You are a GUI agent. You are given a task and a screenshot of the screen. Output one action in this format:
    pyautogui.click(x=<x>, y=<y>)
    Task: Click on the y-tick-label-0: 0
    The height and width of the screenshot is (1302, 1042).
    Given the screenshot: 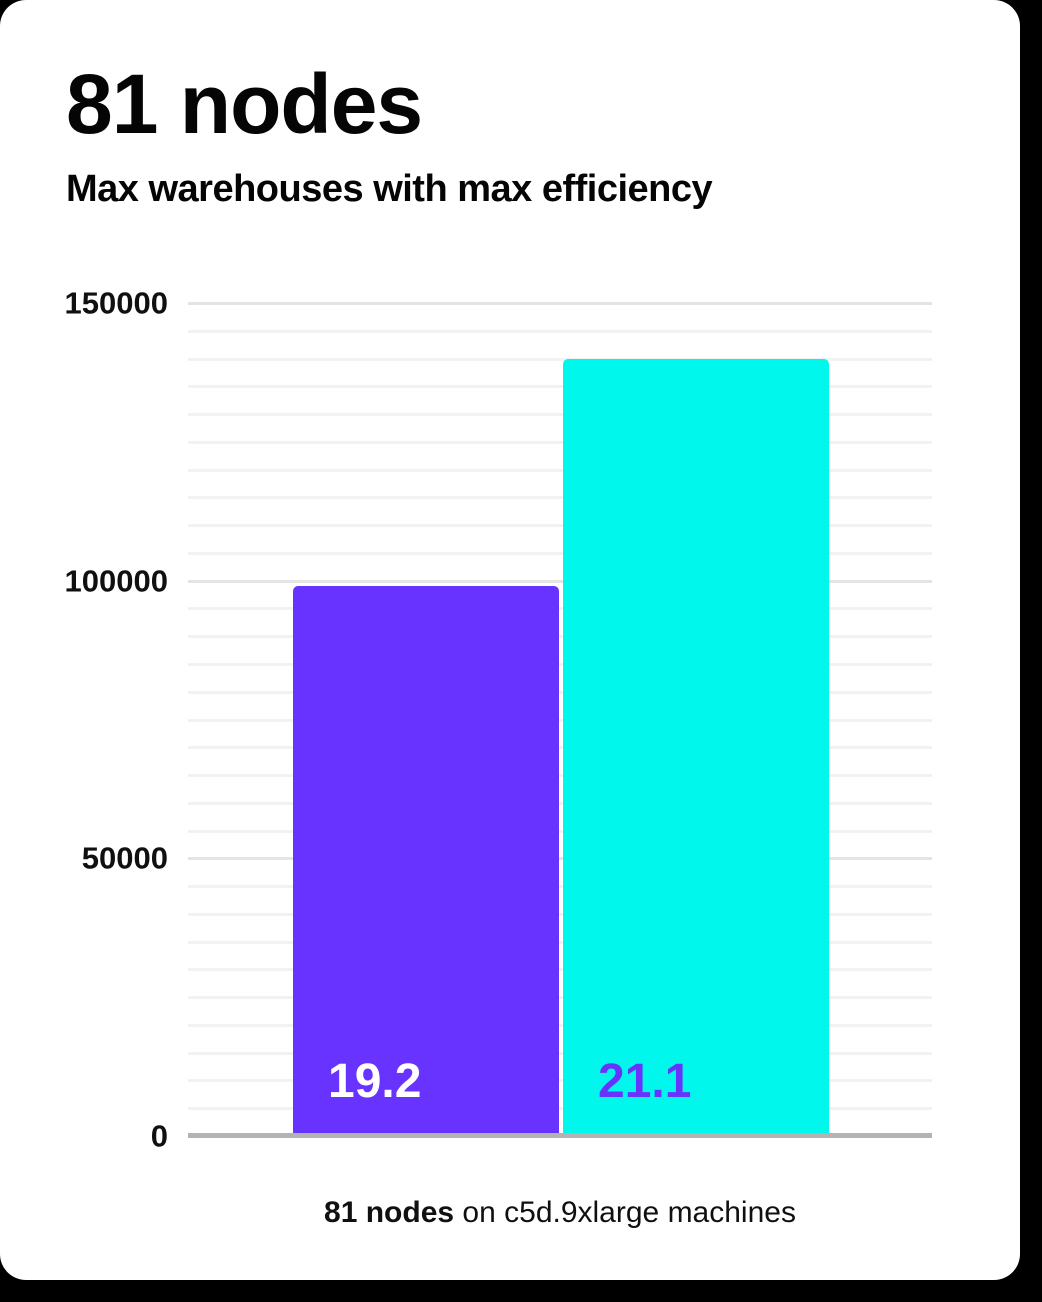 What is the action you would take?
    pyautogui.click(x=159, y=1136)
    